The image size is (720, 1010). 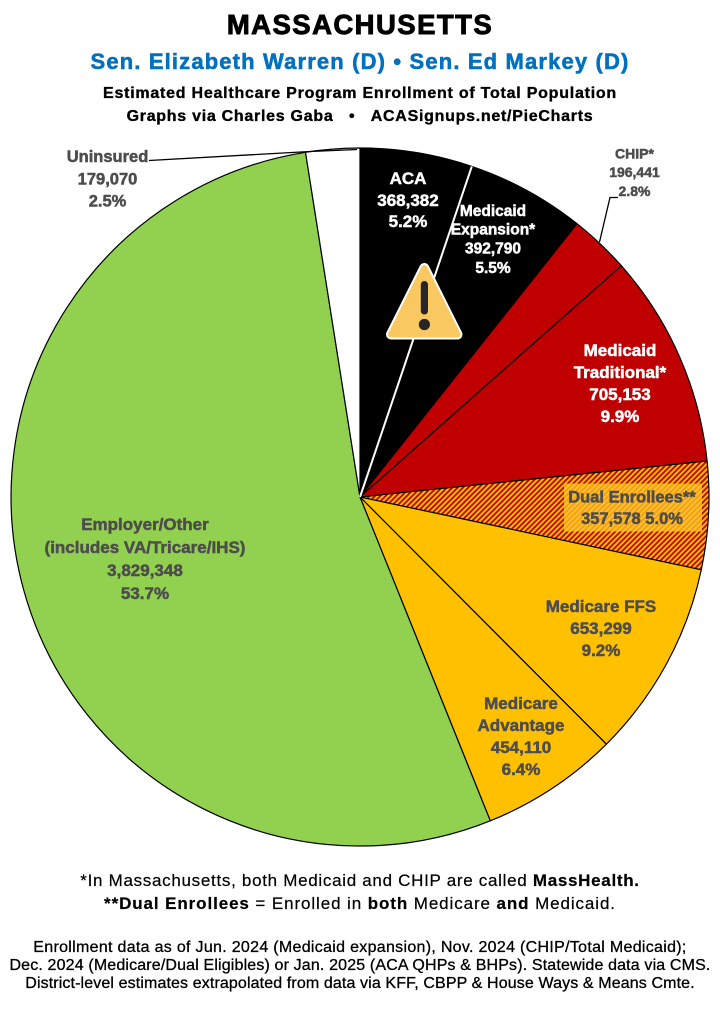 What do you see at coordinates (108, 180) in the screenshot?
I see `svg-text: 179,070` at bounding box center [108, 180].